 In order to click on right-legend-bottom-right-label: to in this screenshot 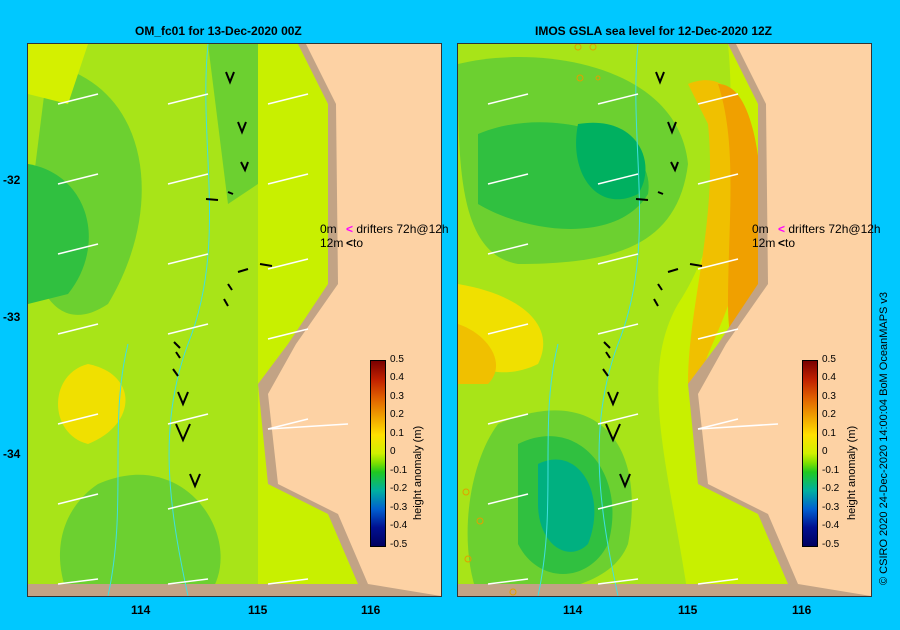, I will do `click(790, 243)`.